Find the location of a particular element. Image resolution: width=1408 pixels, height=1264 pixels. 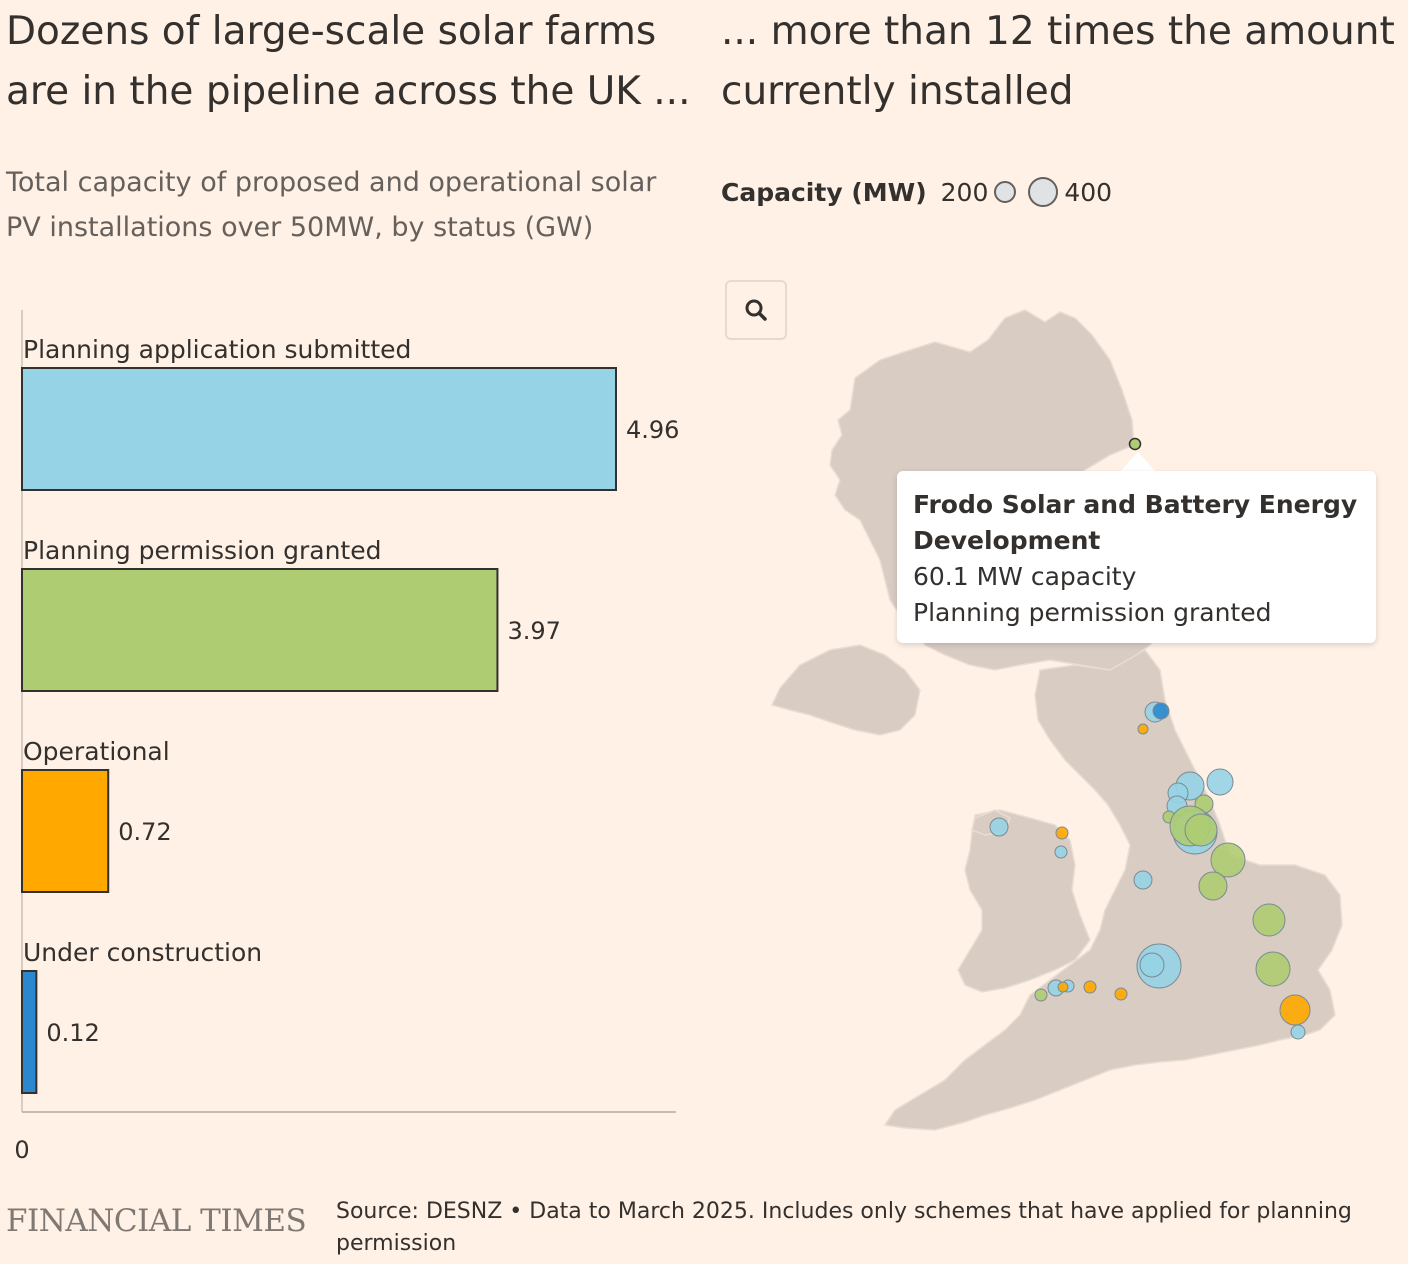

bar-category-label: Planning application submitted is located at coordinates (217, 349).